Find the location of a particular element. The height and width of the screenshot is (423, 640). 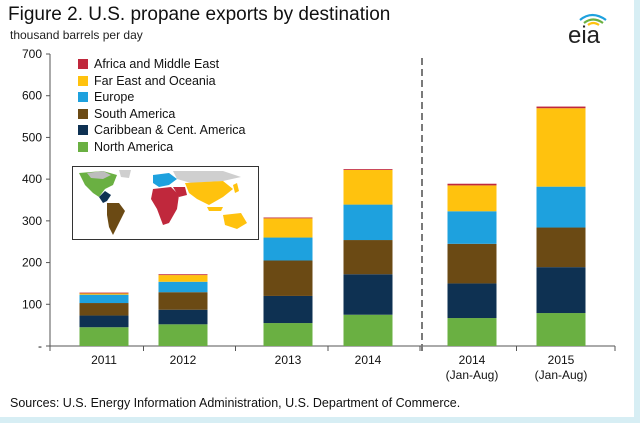

map-australia is located at coordinates (235, 221).